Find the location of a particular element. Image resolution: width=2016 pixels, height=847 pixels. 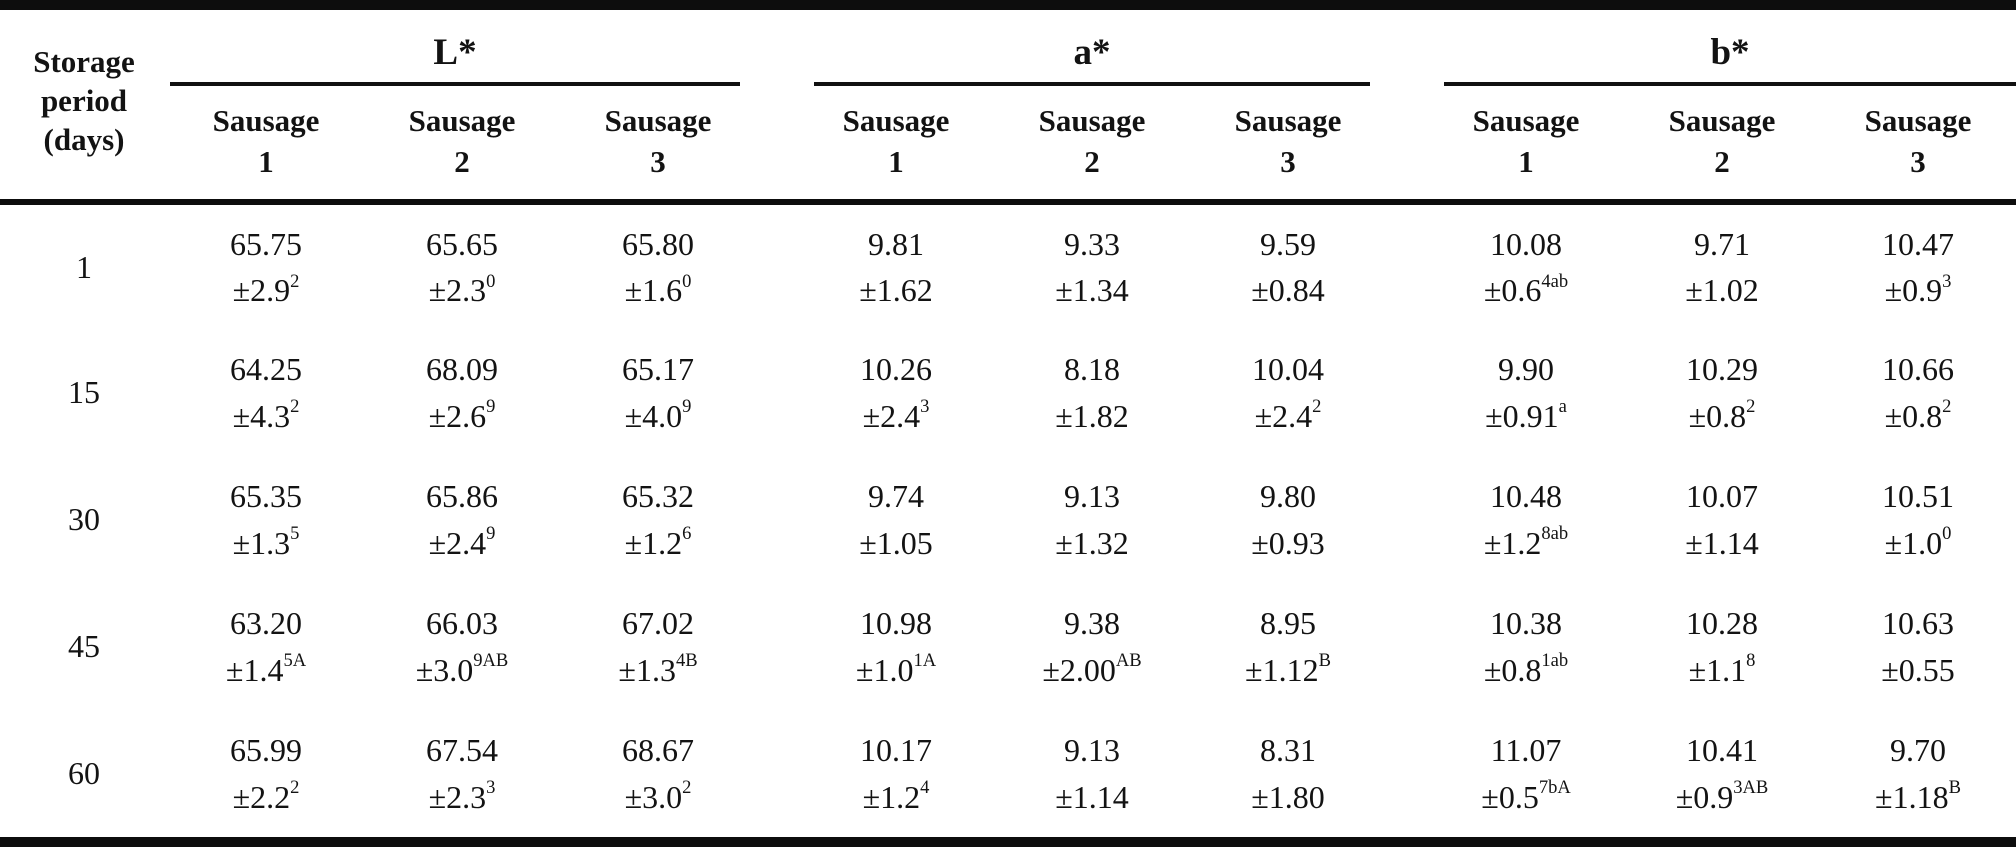

cell-sd: ±1.45A is located at coordinates (266, 669).